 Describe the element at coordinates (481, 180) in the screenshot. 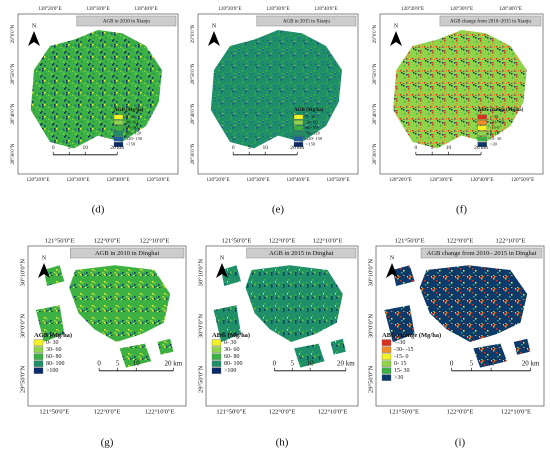

I see `bottom-tick-label: 120°40'0"E` at that location.